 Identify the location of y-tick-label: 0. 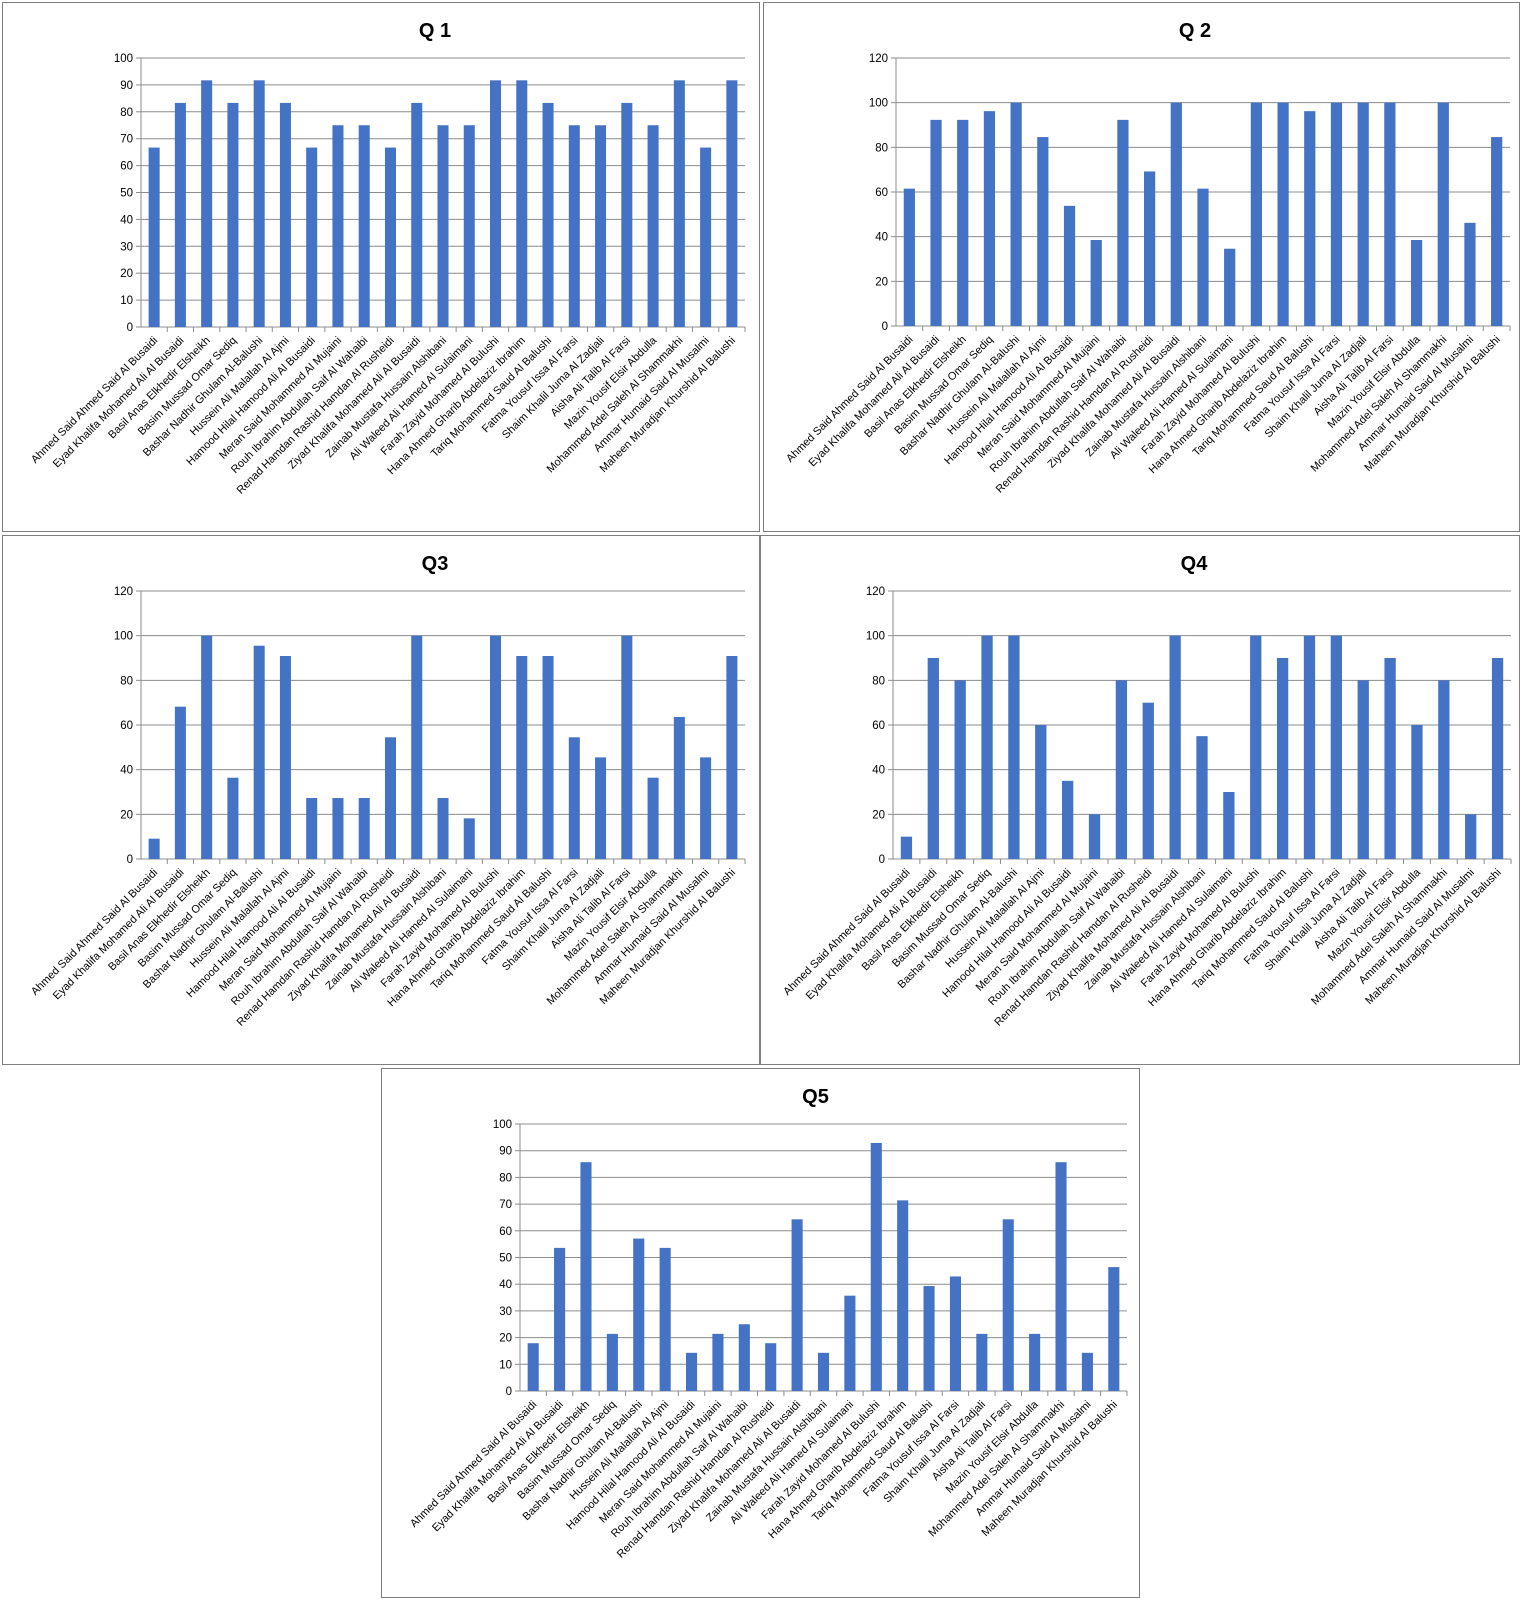
(130, 328).